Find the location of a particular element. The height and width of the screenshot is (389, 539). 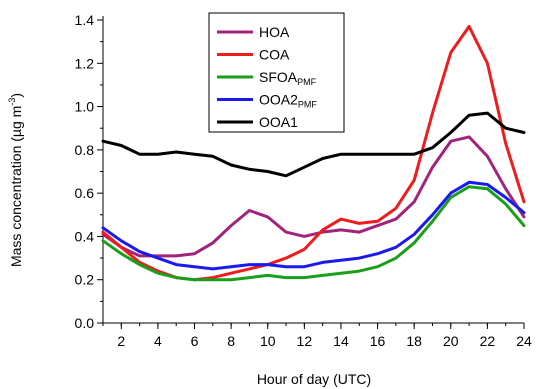

x-tick-label: 14 is located at coordinates (341, 341).